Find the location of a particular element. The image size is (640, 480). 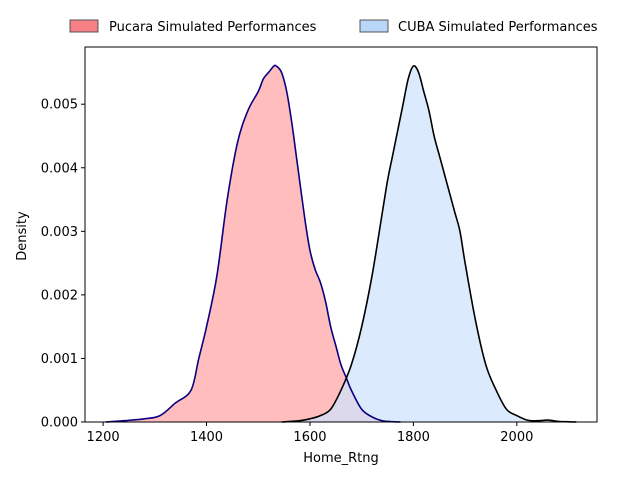

legend-label-cuba: CUBA Simulated Performances is located at coordinates (498, 27).